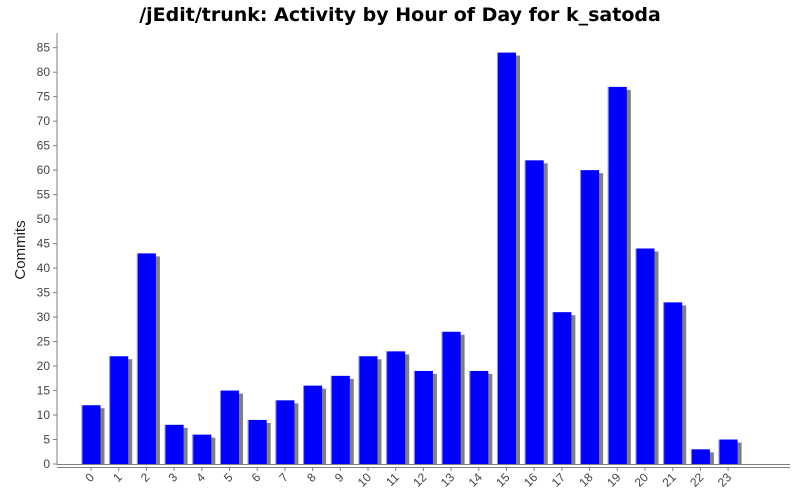  What do you see at coordinates (44, 268) in the screenshot?
I see `y-tick-label: 40` at bounding box center [44, 268].